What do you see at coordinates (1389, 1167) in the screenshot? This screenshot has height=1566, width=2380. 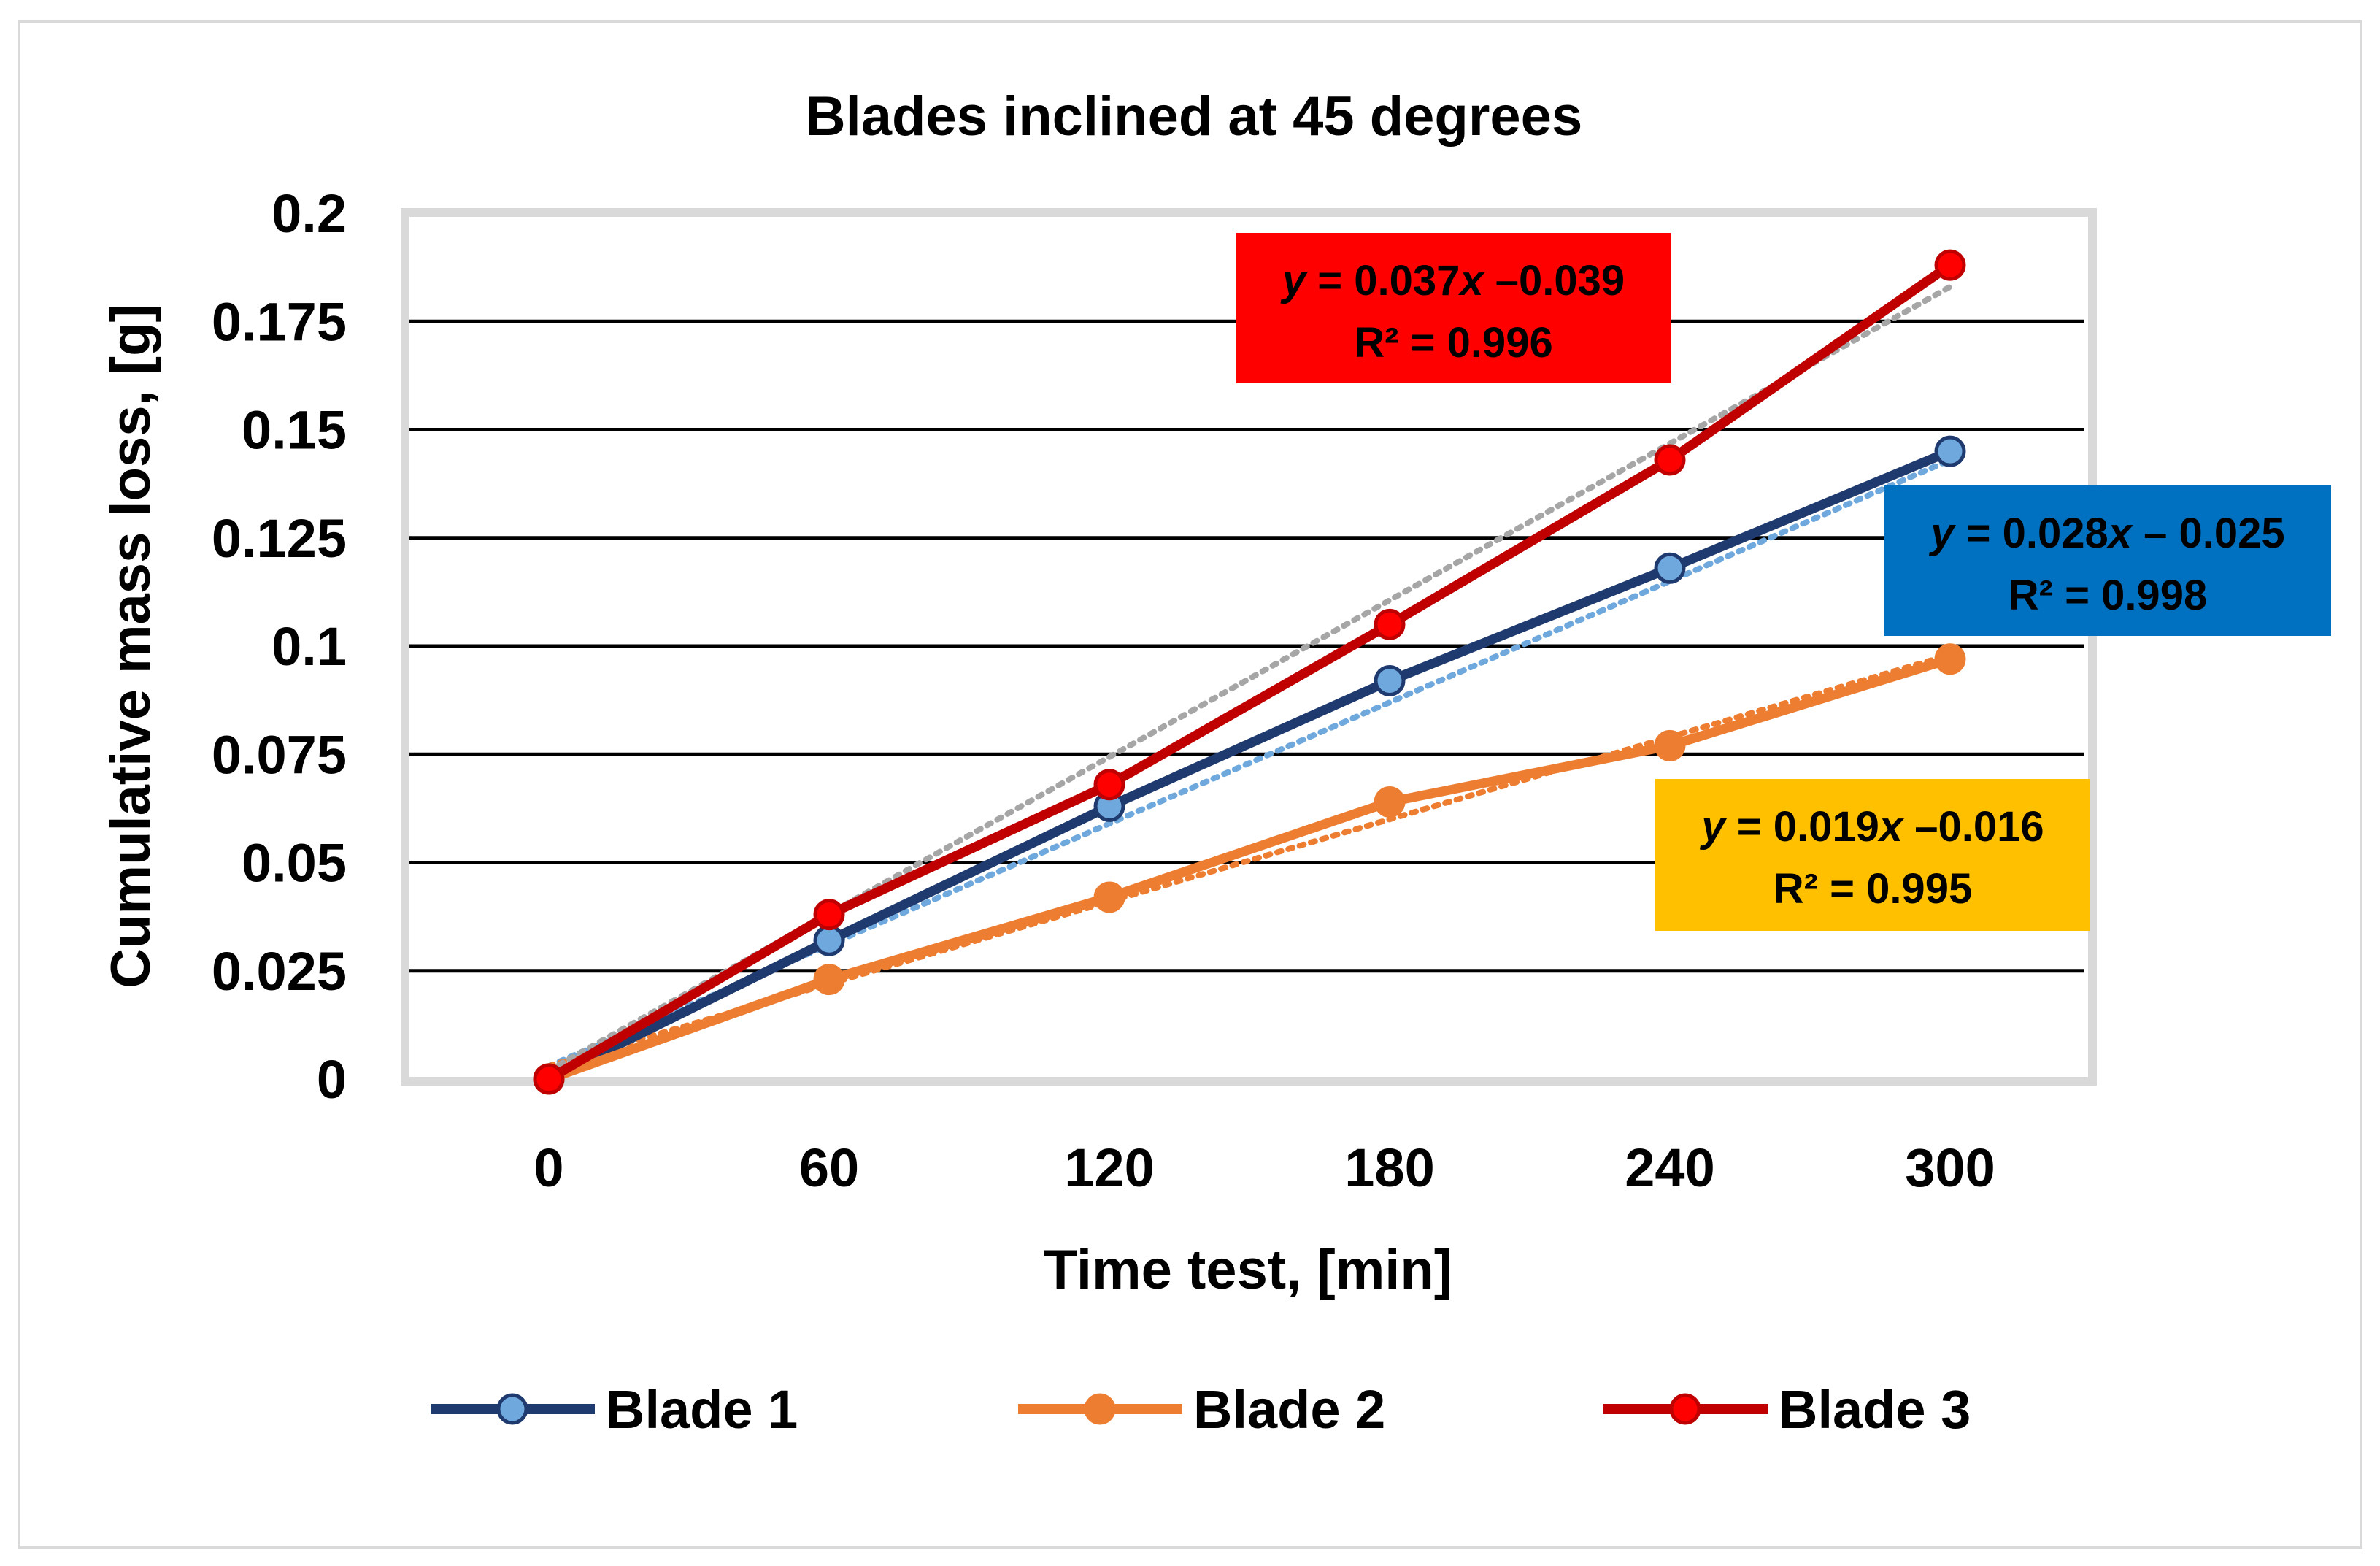 I see `x-tick-label: 180` at bounding box center [1389, 1167].